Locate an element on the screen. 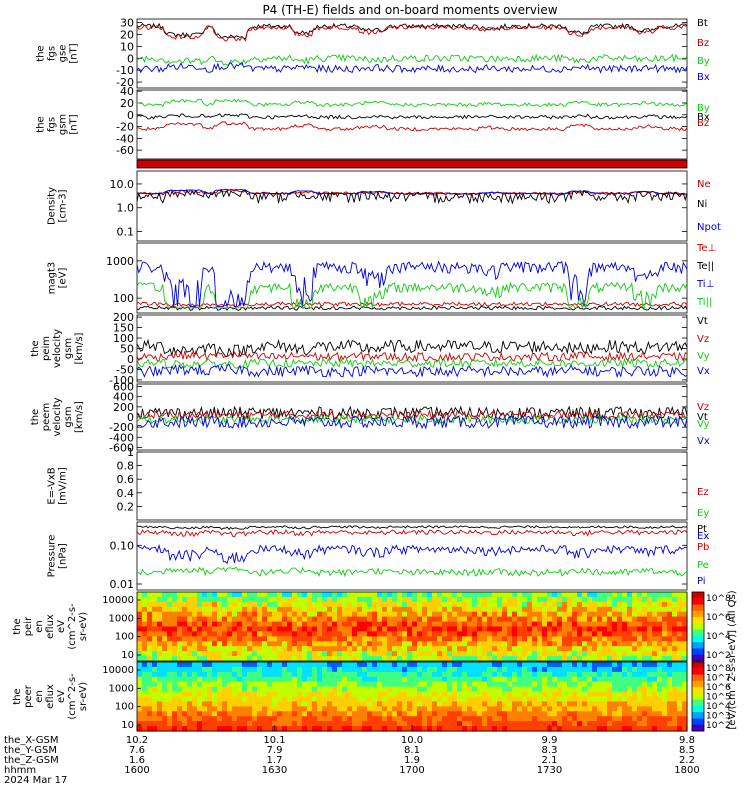 Image resolution: width=750 pixels, height=800 pixels. y-tick-label: 10000 is located at coordinates (118, 600).